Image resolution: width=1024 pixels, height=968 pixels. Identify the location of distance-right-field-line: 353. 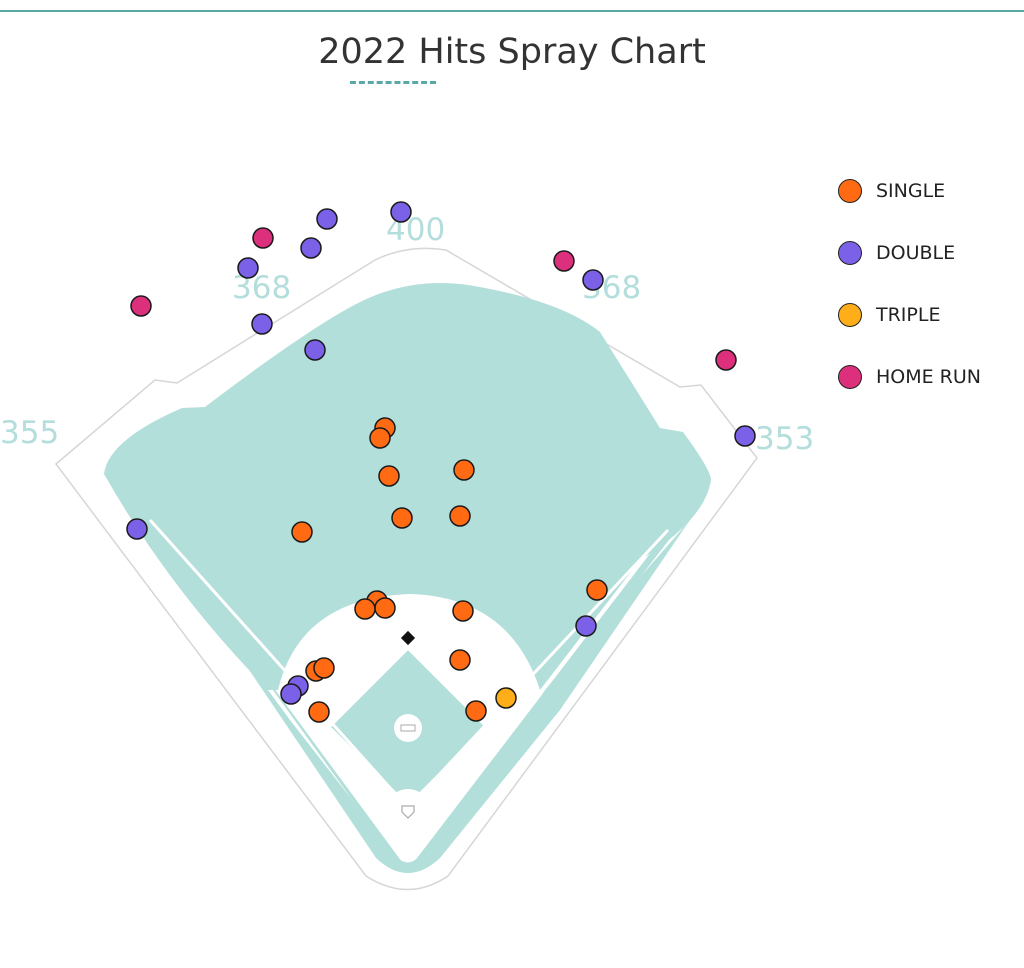
(784, 439).